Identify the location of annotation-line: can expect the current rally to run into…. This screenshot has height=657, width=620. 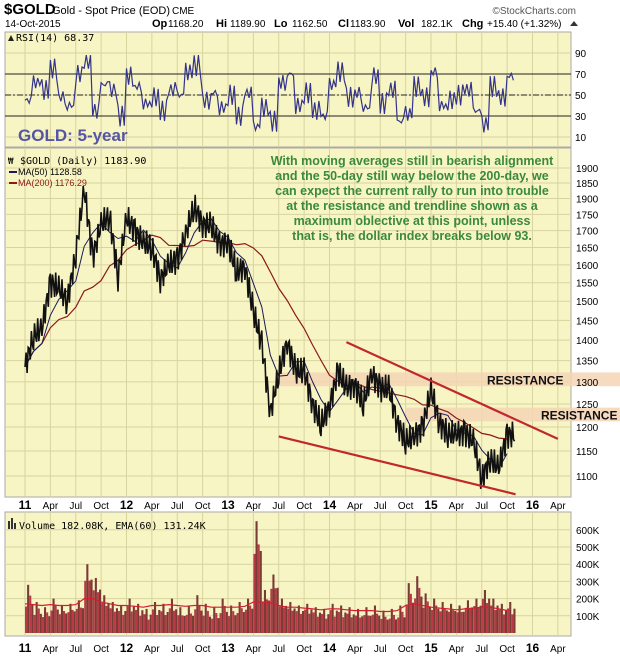
(412, 191).